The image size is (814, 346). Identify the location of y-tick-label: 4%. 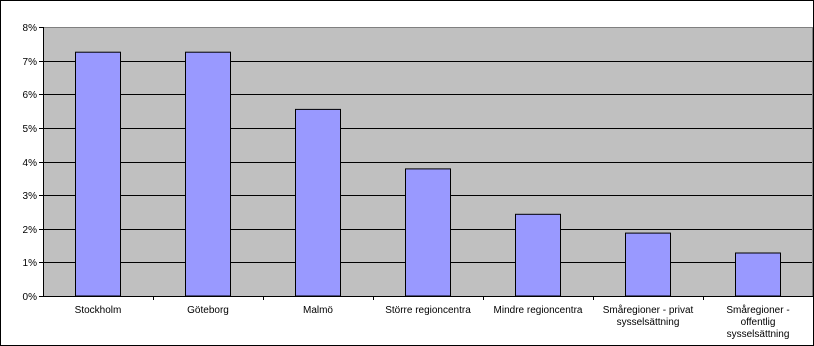
(30, 163).